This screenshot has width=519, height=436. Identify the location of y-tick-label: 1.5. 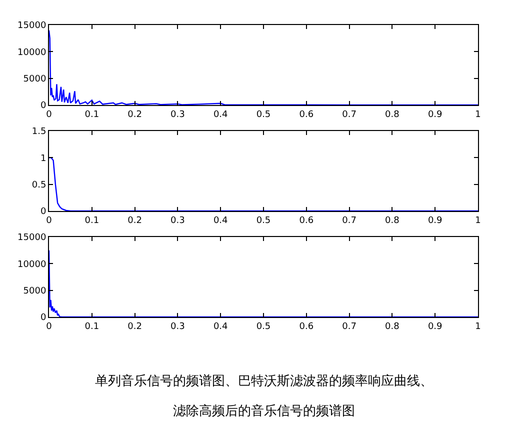
(39, 132).